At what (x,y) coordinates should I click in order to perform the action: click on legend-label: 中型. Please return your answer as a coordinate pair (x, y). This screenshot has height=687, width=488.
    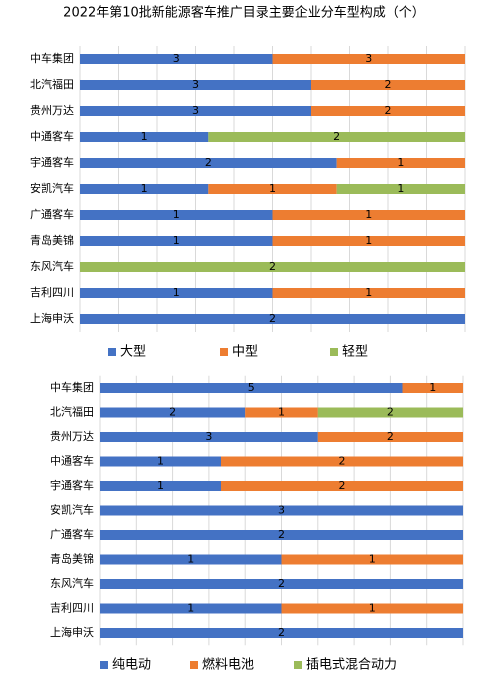
    Looking at the image, I should click on (245, 352).